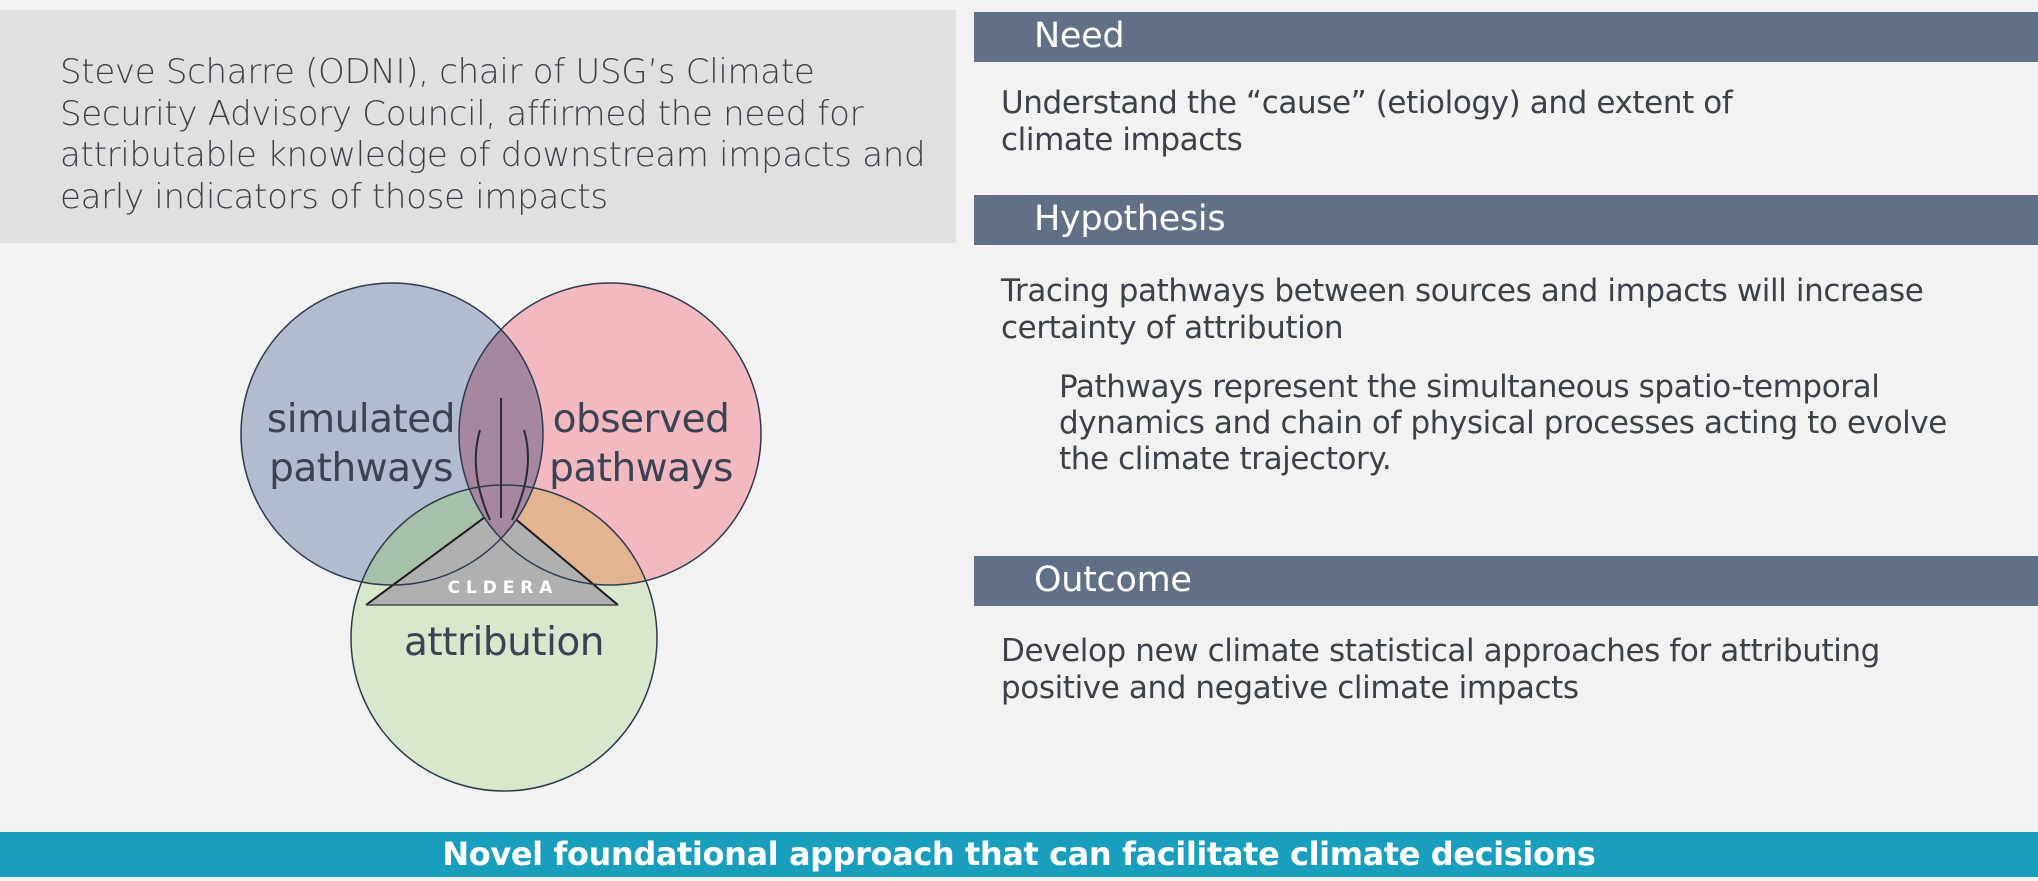 The width and height of the screenshot is (2038, 881). I want to click on simulated-label-line1: simulated, so click(361, 419).